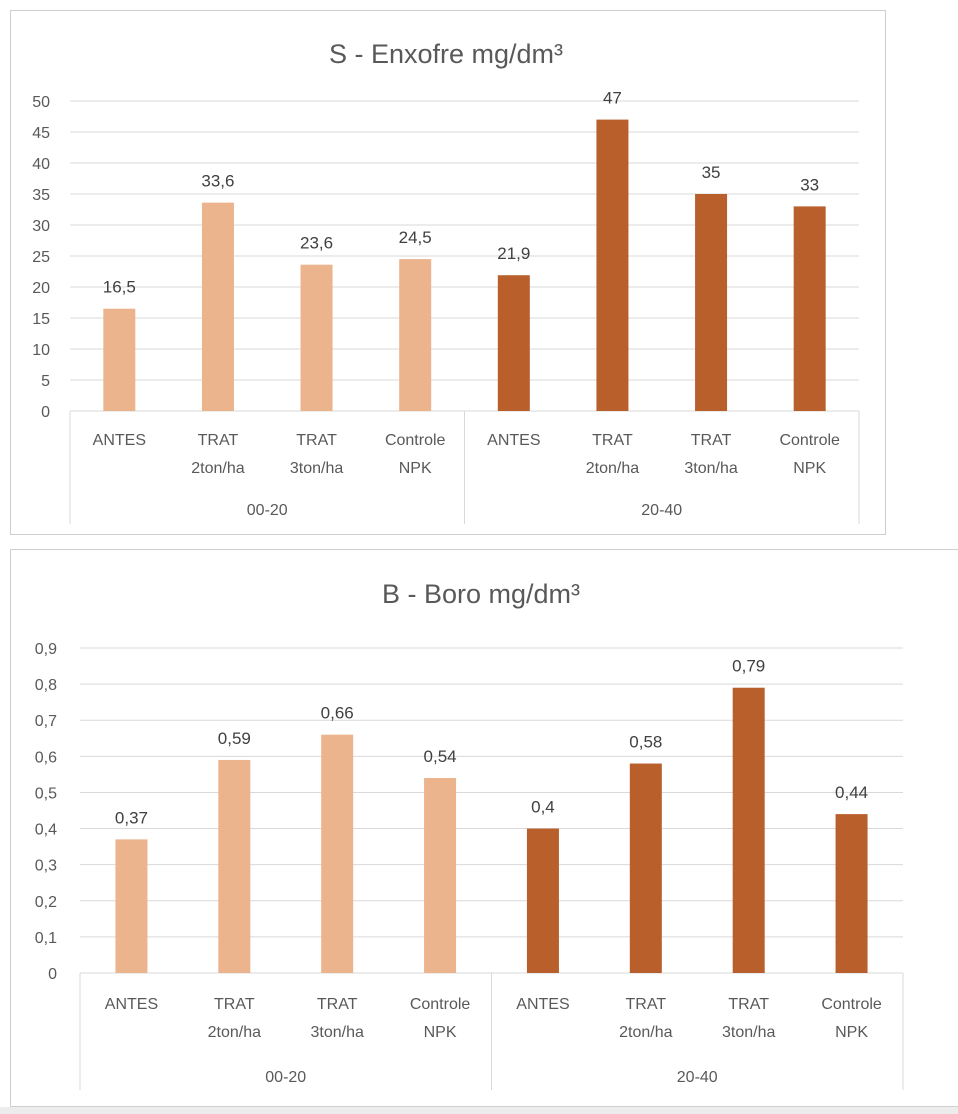  Describe the element at coordinates (41, 350) in the screenshot. I see `sulfur-y-tick-label: 10` at that location.